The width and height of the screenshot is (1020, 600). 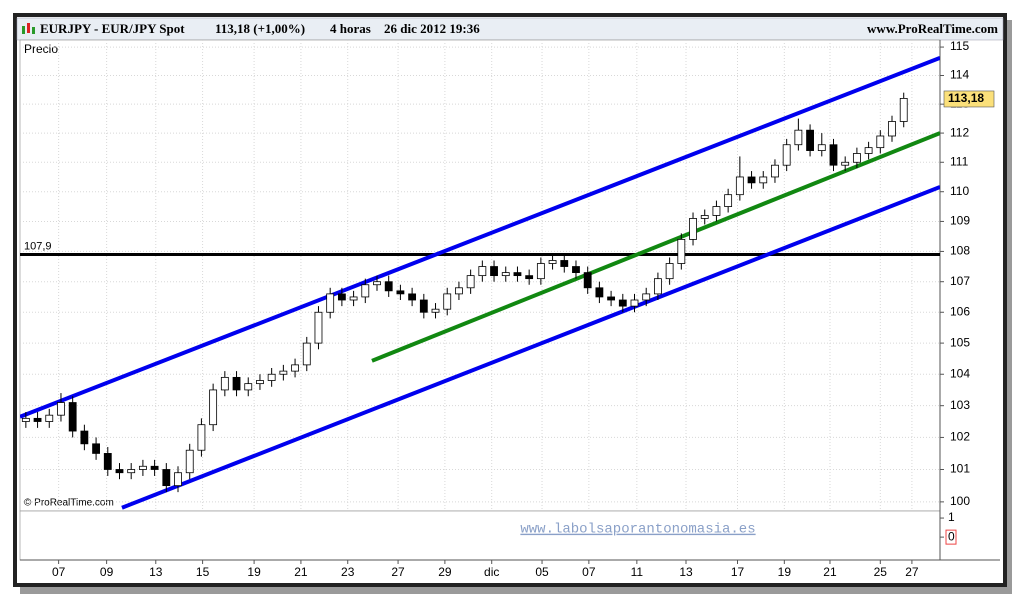 I want to click on watermark: www.labolsaporantonomasia.es, so click(x=637, y=530).